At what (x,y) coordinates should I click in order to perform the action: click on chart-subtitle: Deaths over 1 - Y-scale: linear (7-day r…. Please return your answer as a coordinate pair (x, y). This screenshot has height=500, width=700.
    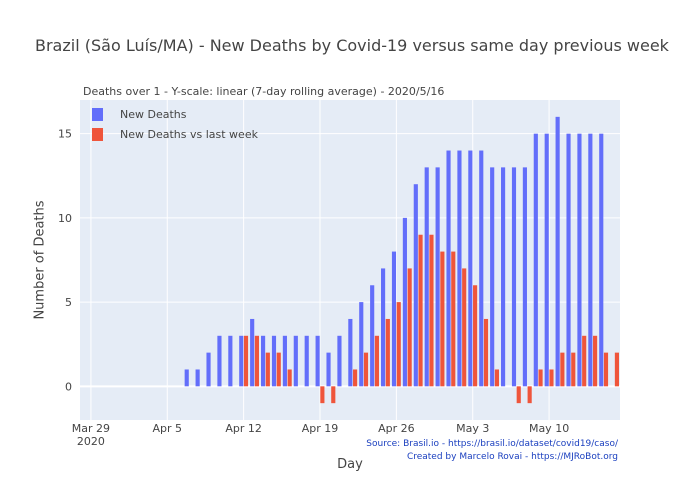
    Looking at the image, I should click on (264, 91).